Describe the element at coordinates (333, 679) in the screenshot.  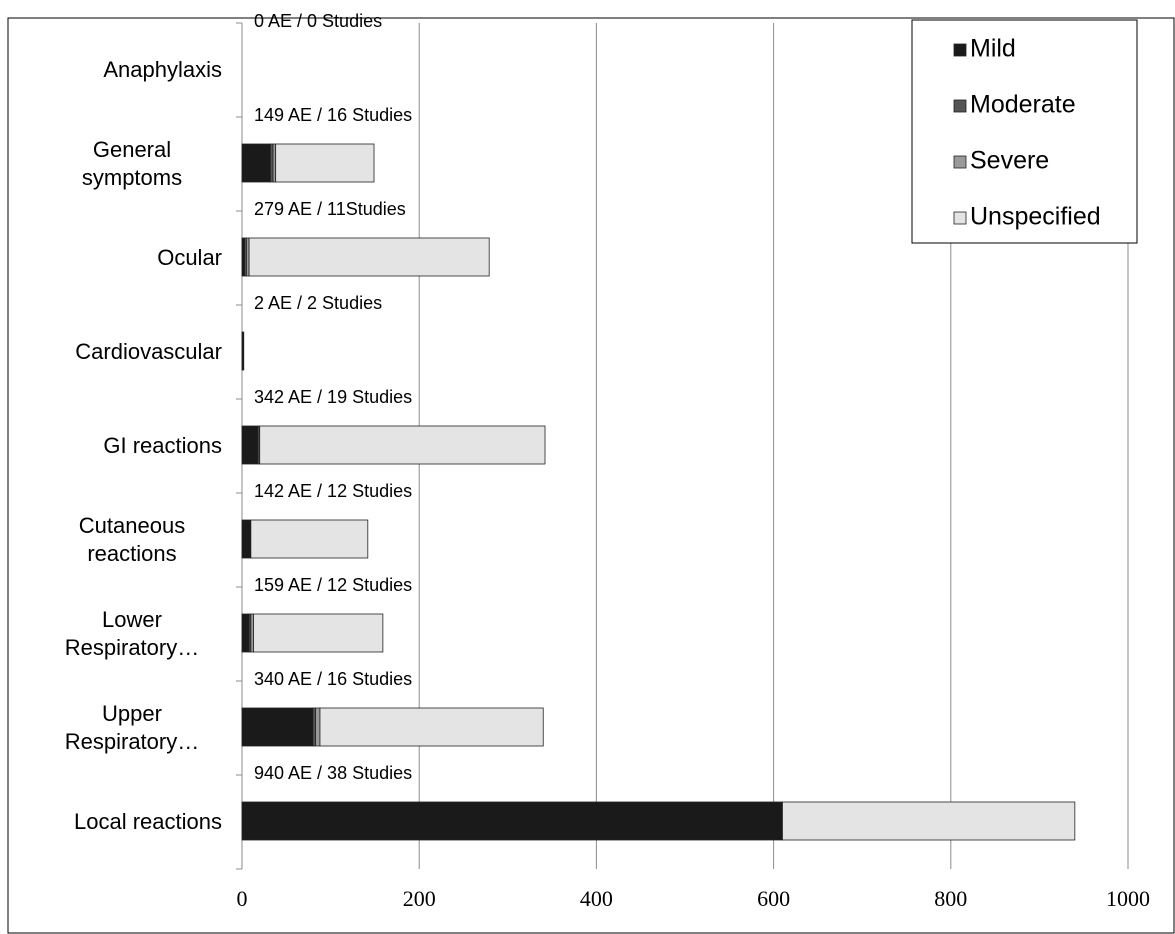
I see `annotation: 340 AE / 16 Studies` at that location.